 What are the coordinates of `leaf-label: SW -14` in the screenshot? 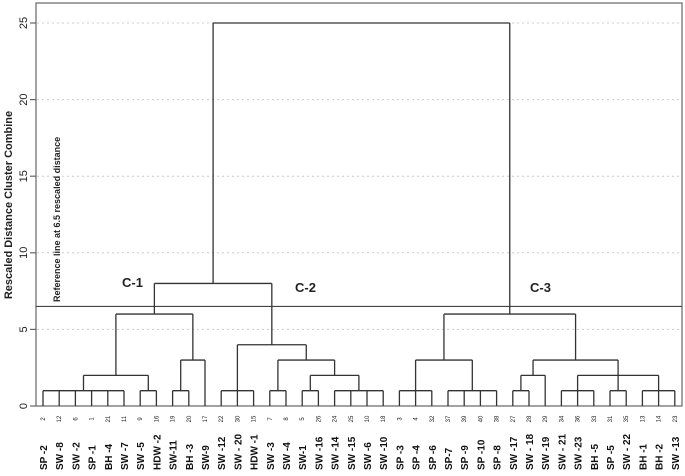 It's located at (336, 453).